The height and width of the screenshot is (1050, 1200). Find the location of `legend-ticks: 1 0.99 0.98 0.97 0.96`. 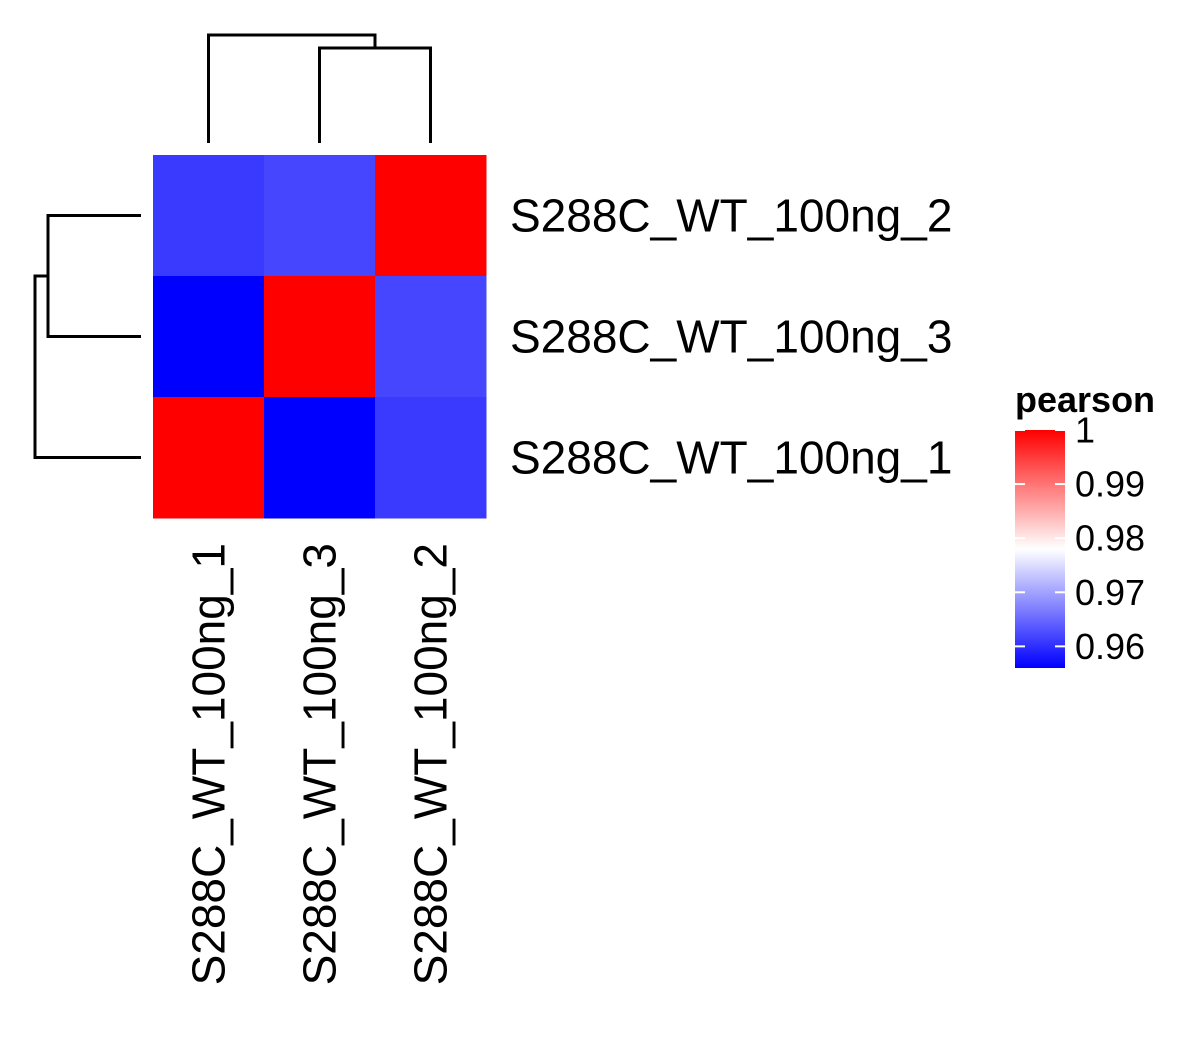

legend-ticks: 1 0.99 0.98 0.97 0.96 is located at coordinates (1080, 538).